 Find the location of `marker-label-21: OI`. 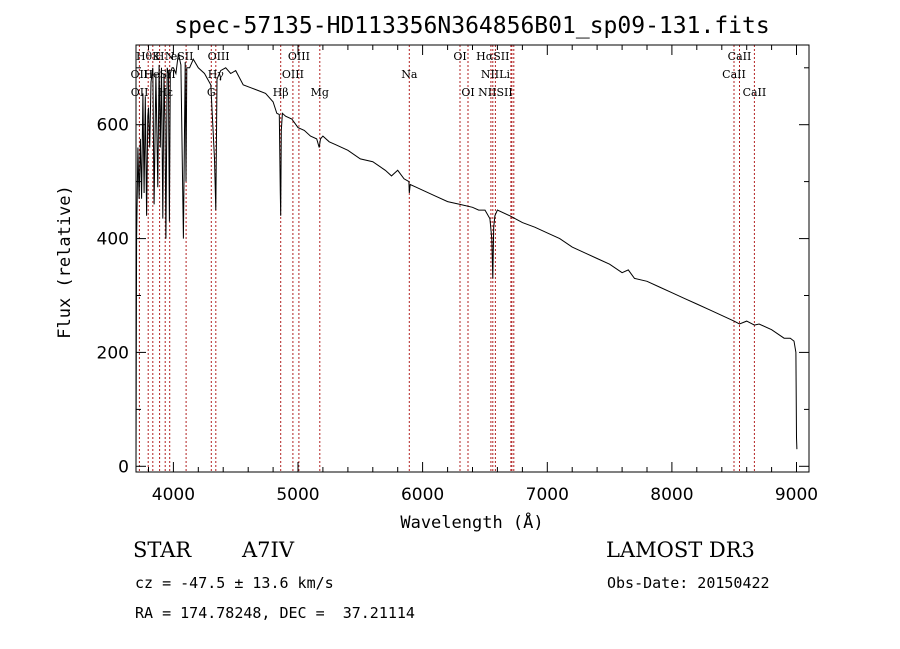

marker-label-21: OI is located at coordinates (467, 92).